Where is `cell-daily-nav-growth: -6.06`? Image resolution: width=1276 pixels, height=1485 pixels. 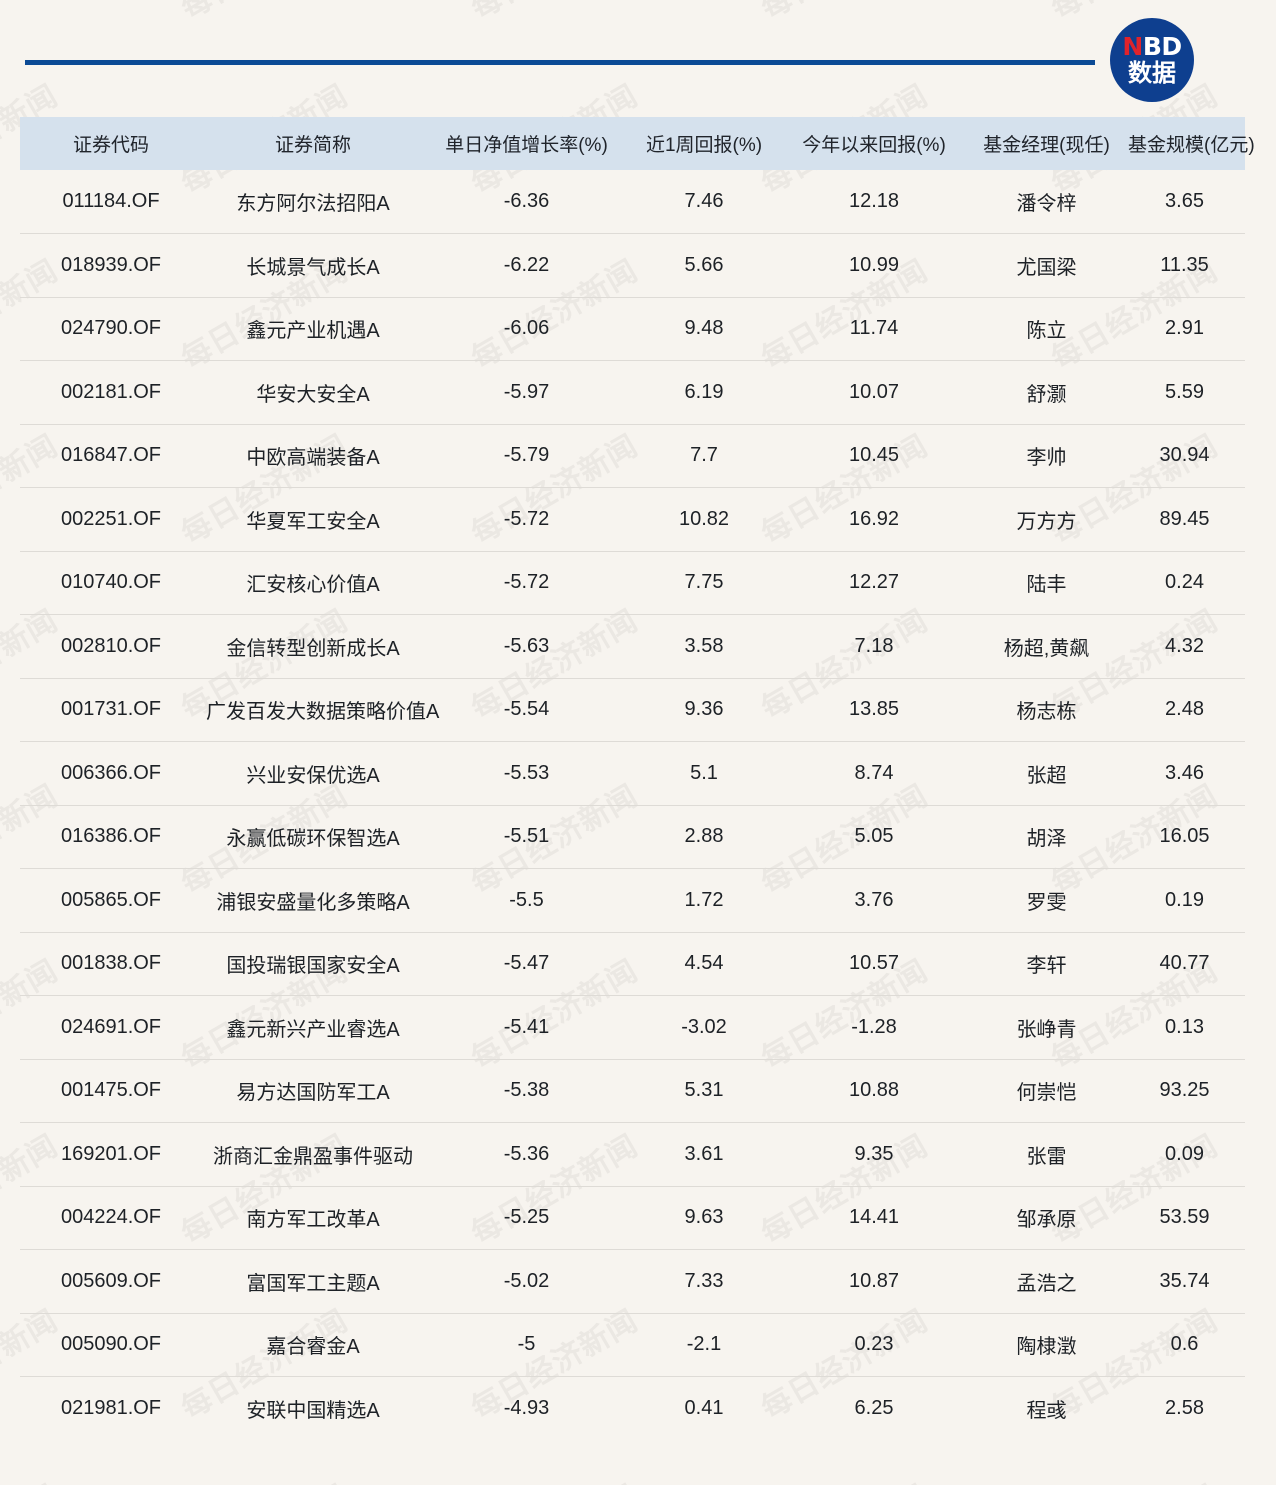
cell-daily-nav-growth: -6.06 is located at coordinates (526, 329).